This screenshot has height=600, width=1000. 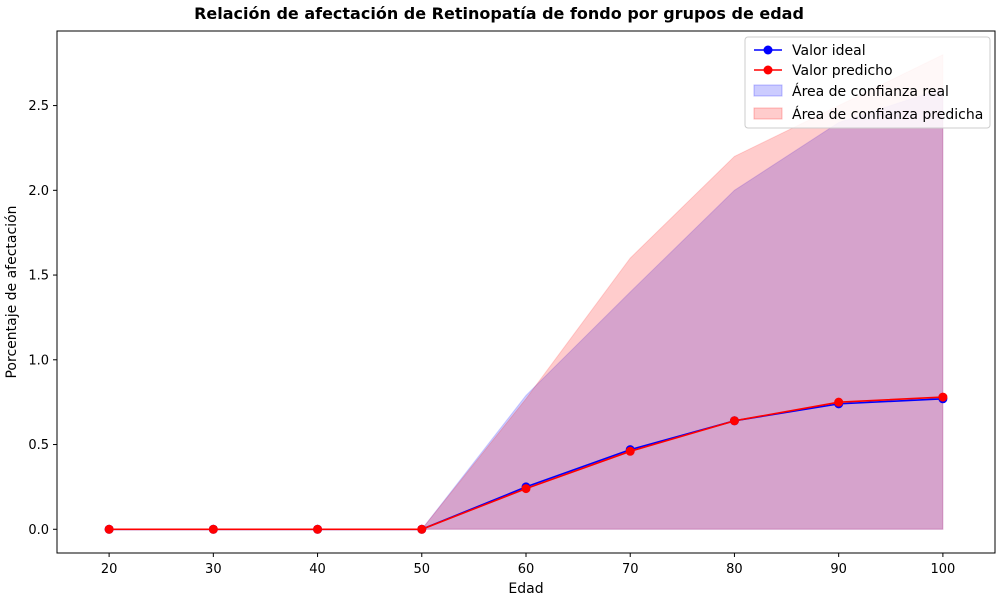 I want to click on y-axis-label: Porcentaje de afectación, so click(x=12, y=291).